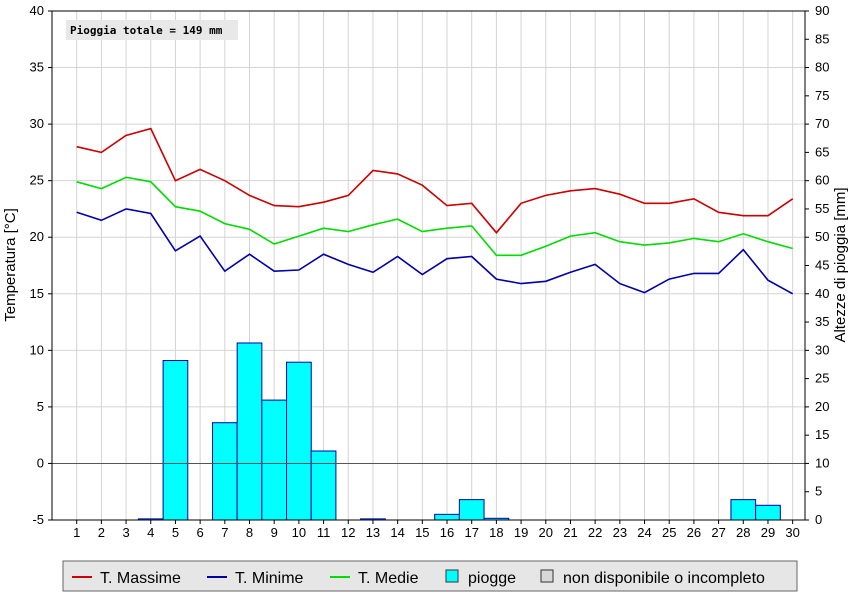 This screenshot has width=865, height=600. Describe the element at coordinates (570, 532) in the screenshot. I see `x-tick-label: 21` at that location.